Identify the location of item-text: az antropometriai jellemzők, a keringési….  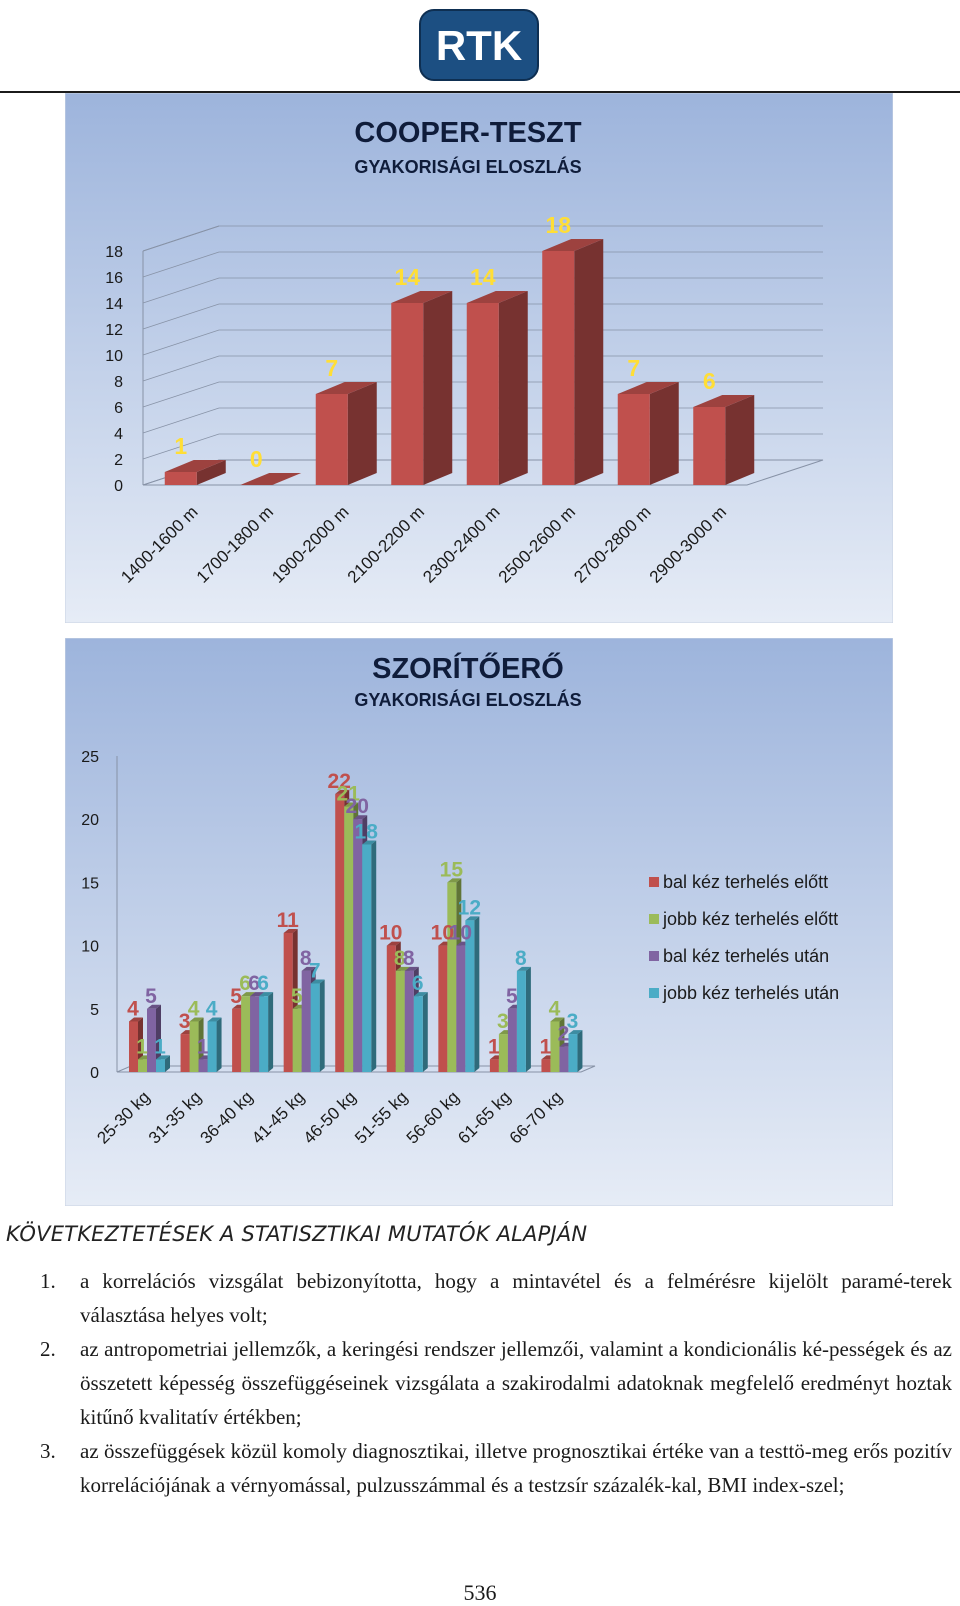
(516, 1383).